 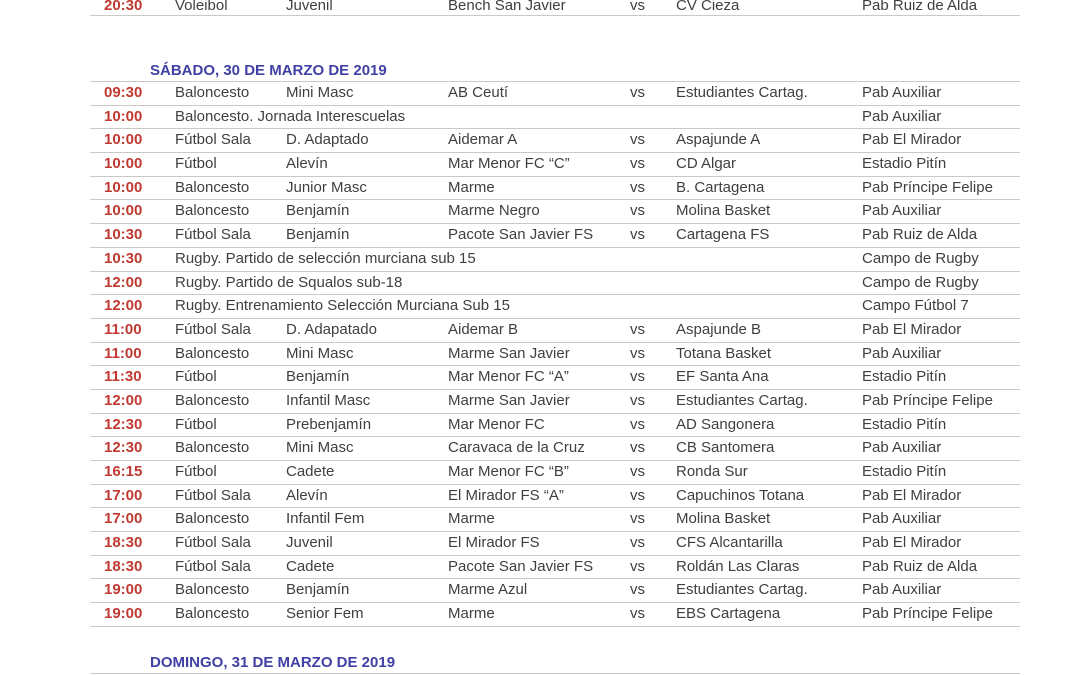 I want to click on time-cell: 20:30, so click(x=123, y=7).